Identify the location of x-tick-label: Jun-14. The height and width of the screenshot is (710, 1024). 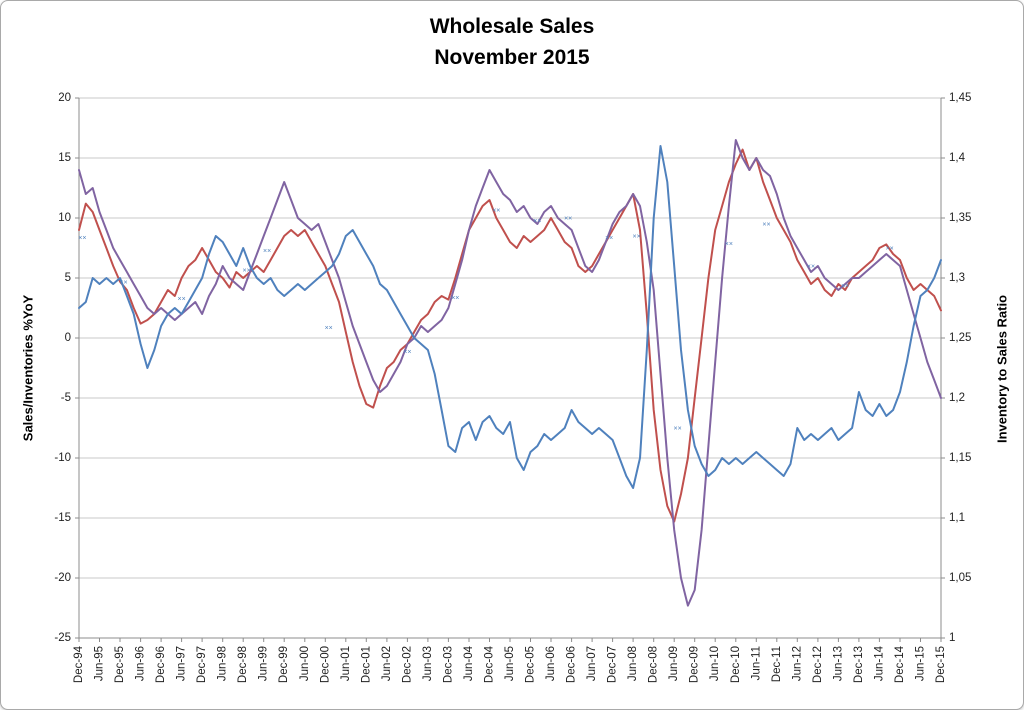
(879, 663).